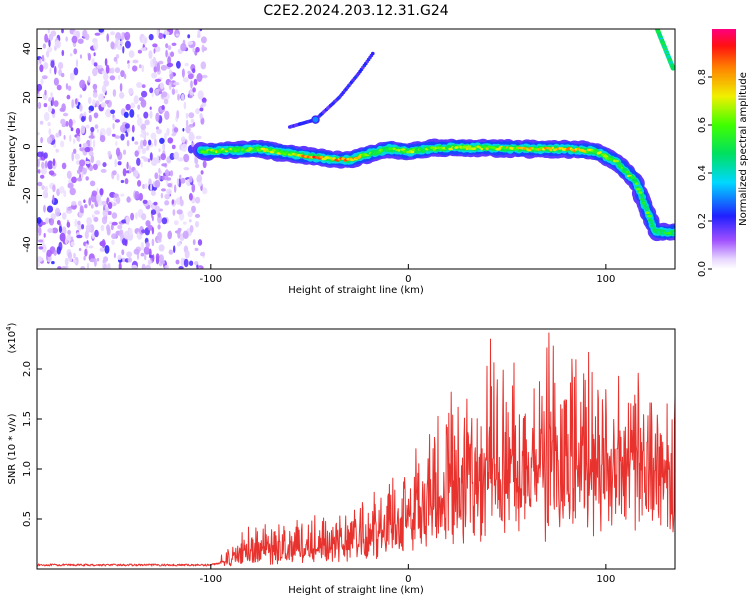 Image resolution: width=750 pixels, height=600 pixels. What do you see at coordinates (481, 79) in the screenshot?
I see `secondary-traces` at bounding box center [481, 79].